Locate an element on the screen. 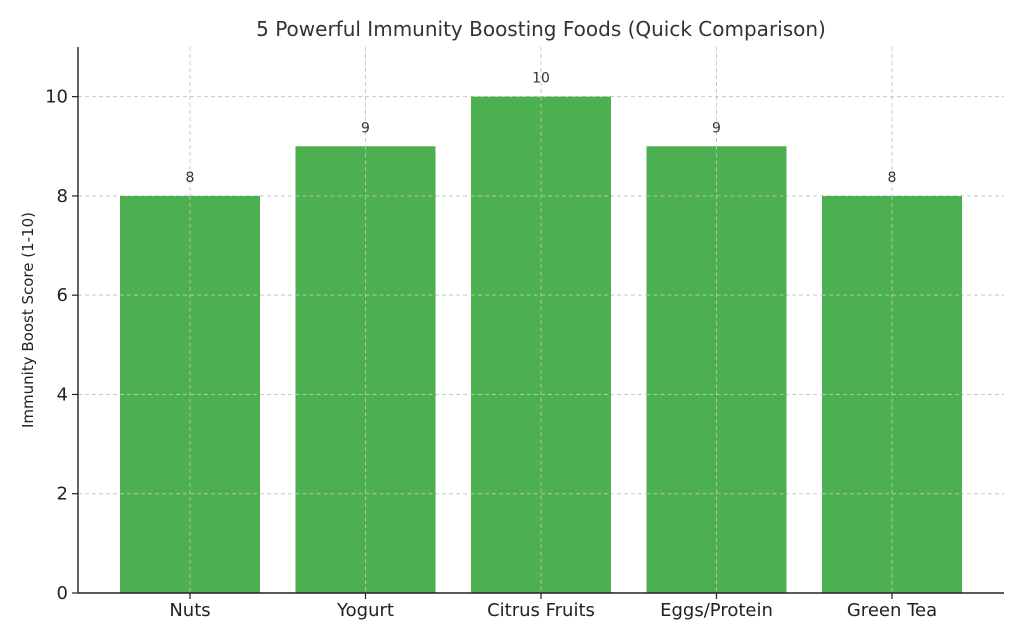 Image resolution: width=1024 pixels, height=640 pixels. data-label: 10 is located at coordinates (541, 79).